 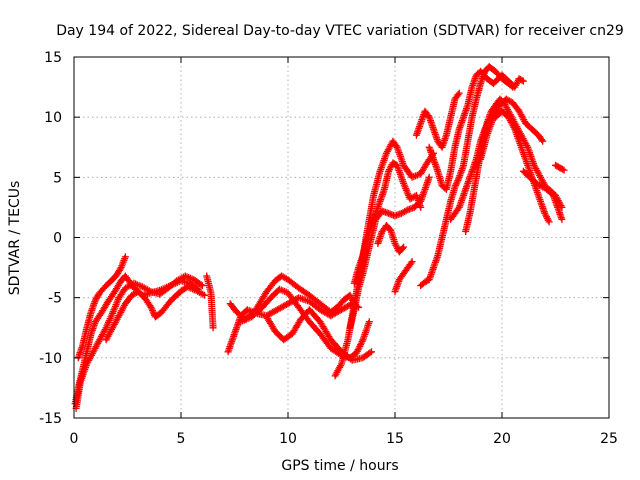 I want to click on x-tick-label: 20, so click(x=502, y=439).